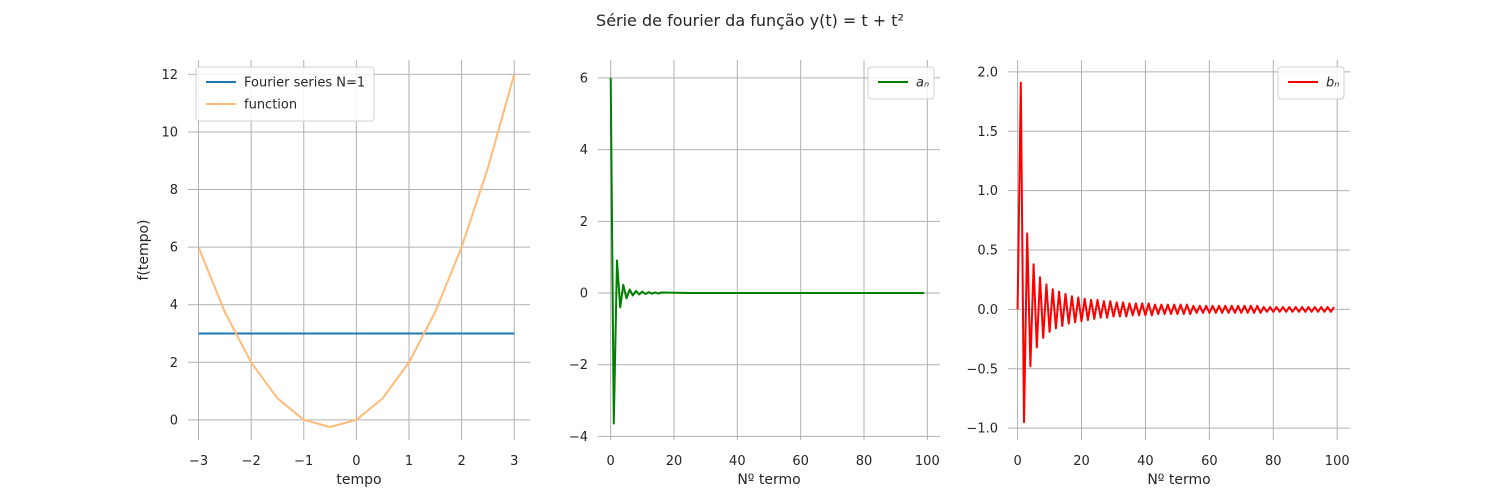 The height and width of the screenshot is (500, 1500). Describe the element at coordinates (169, 132) in the screenshot. I see `y-tick-label: 10` at that location.